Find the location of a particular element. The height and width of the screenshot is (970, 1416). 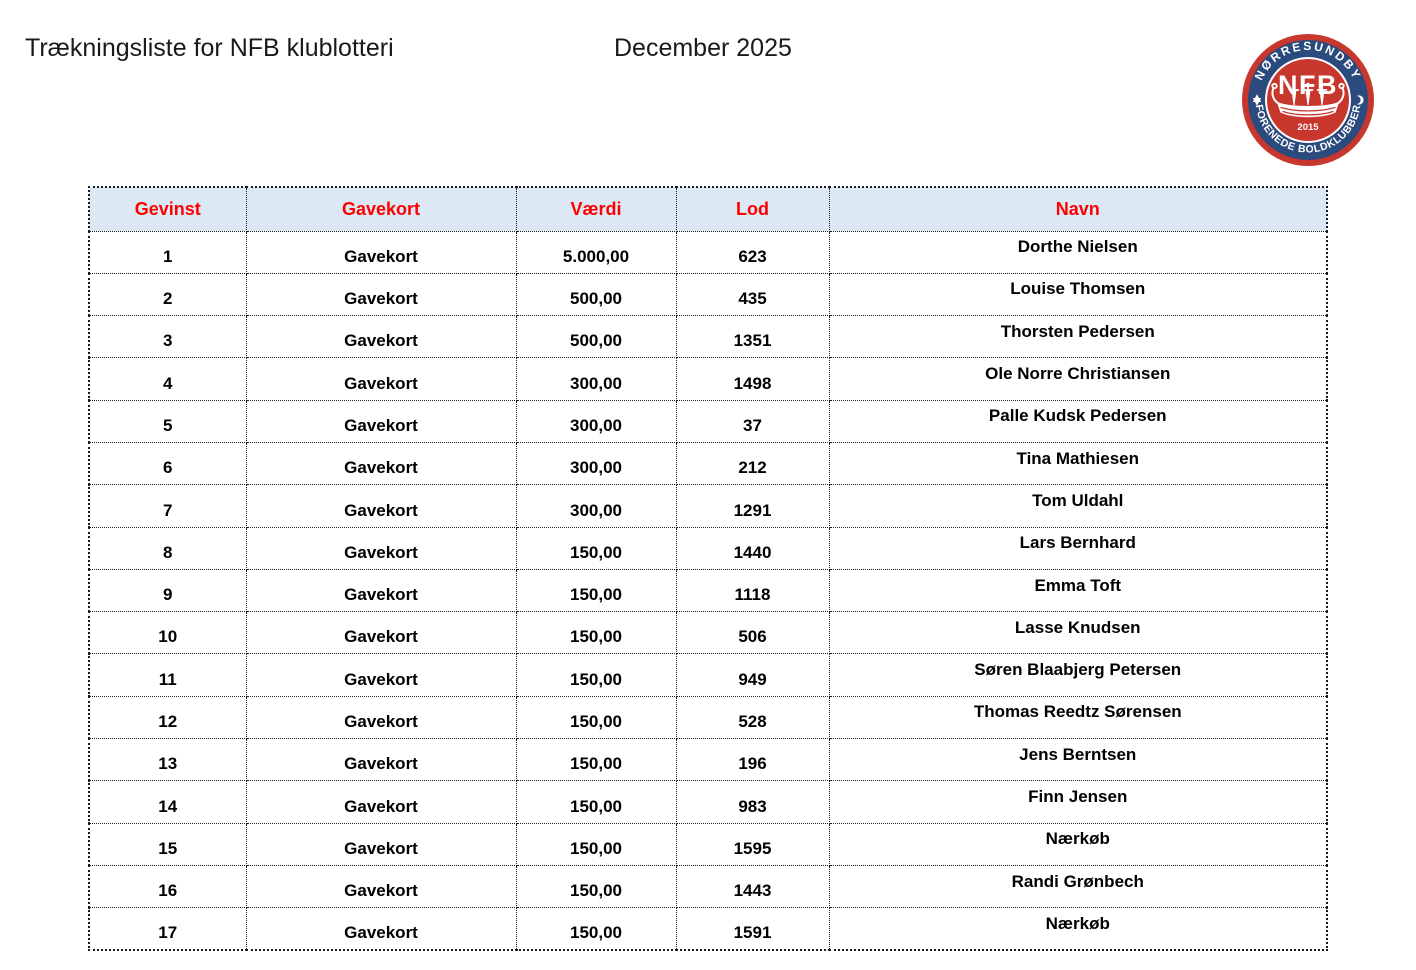

page-date: December 2025 is located at coordinates (703, 48).